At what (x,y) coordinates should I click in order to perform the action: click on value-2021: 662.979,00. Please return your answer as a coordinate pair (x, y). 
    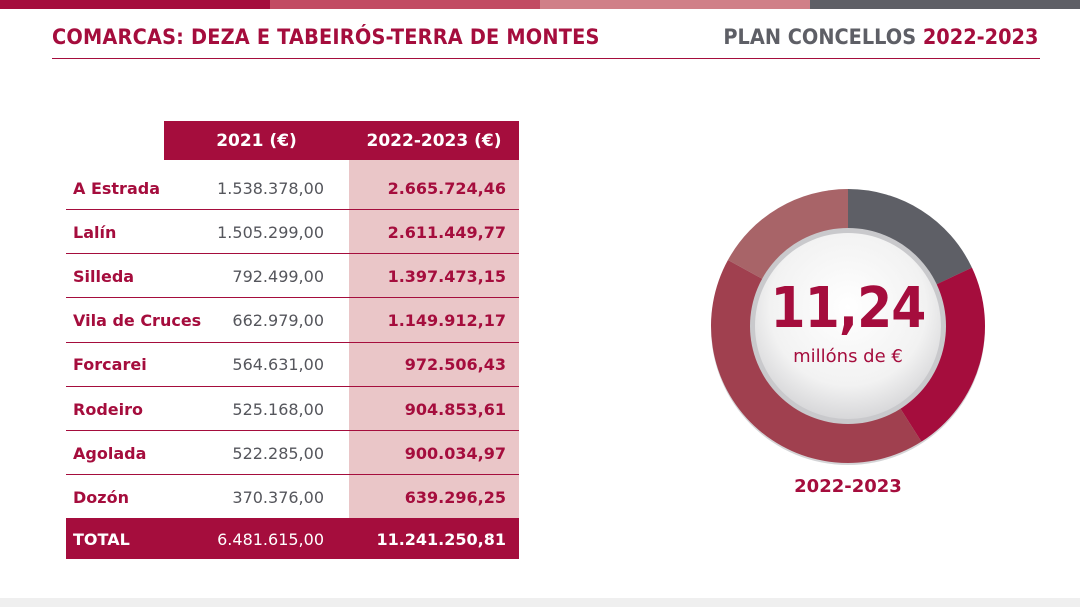
    Looking at the image, I should click on (278, 321).